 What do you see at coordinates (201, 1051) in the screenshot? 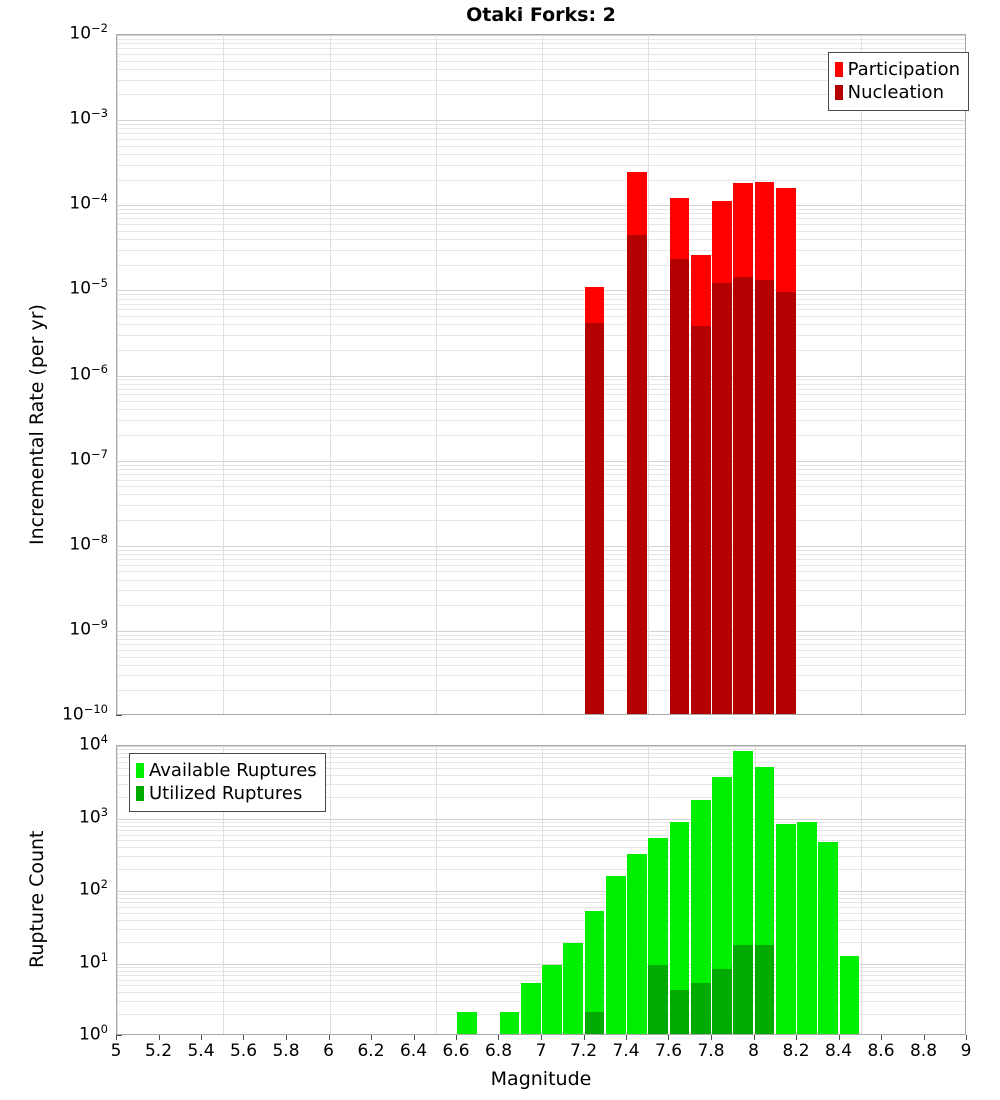
I see `x-tick-label: 5.4` at bounding box center [201, 1051].